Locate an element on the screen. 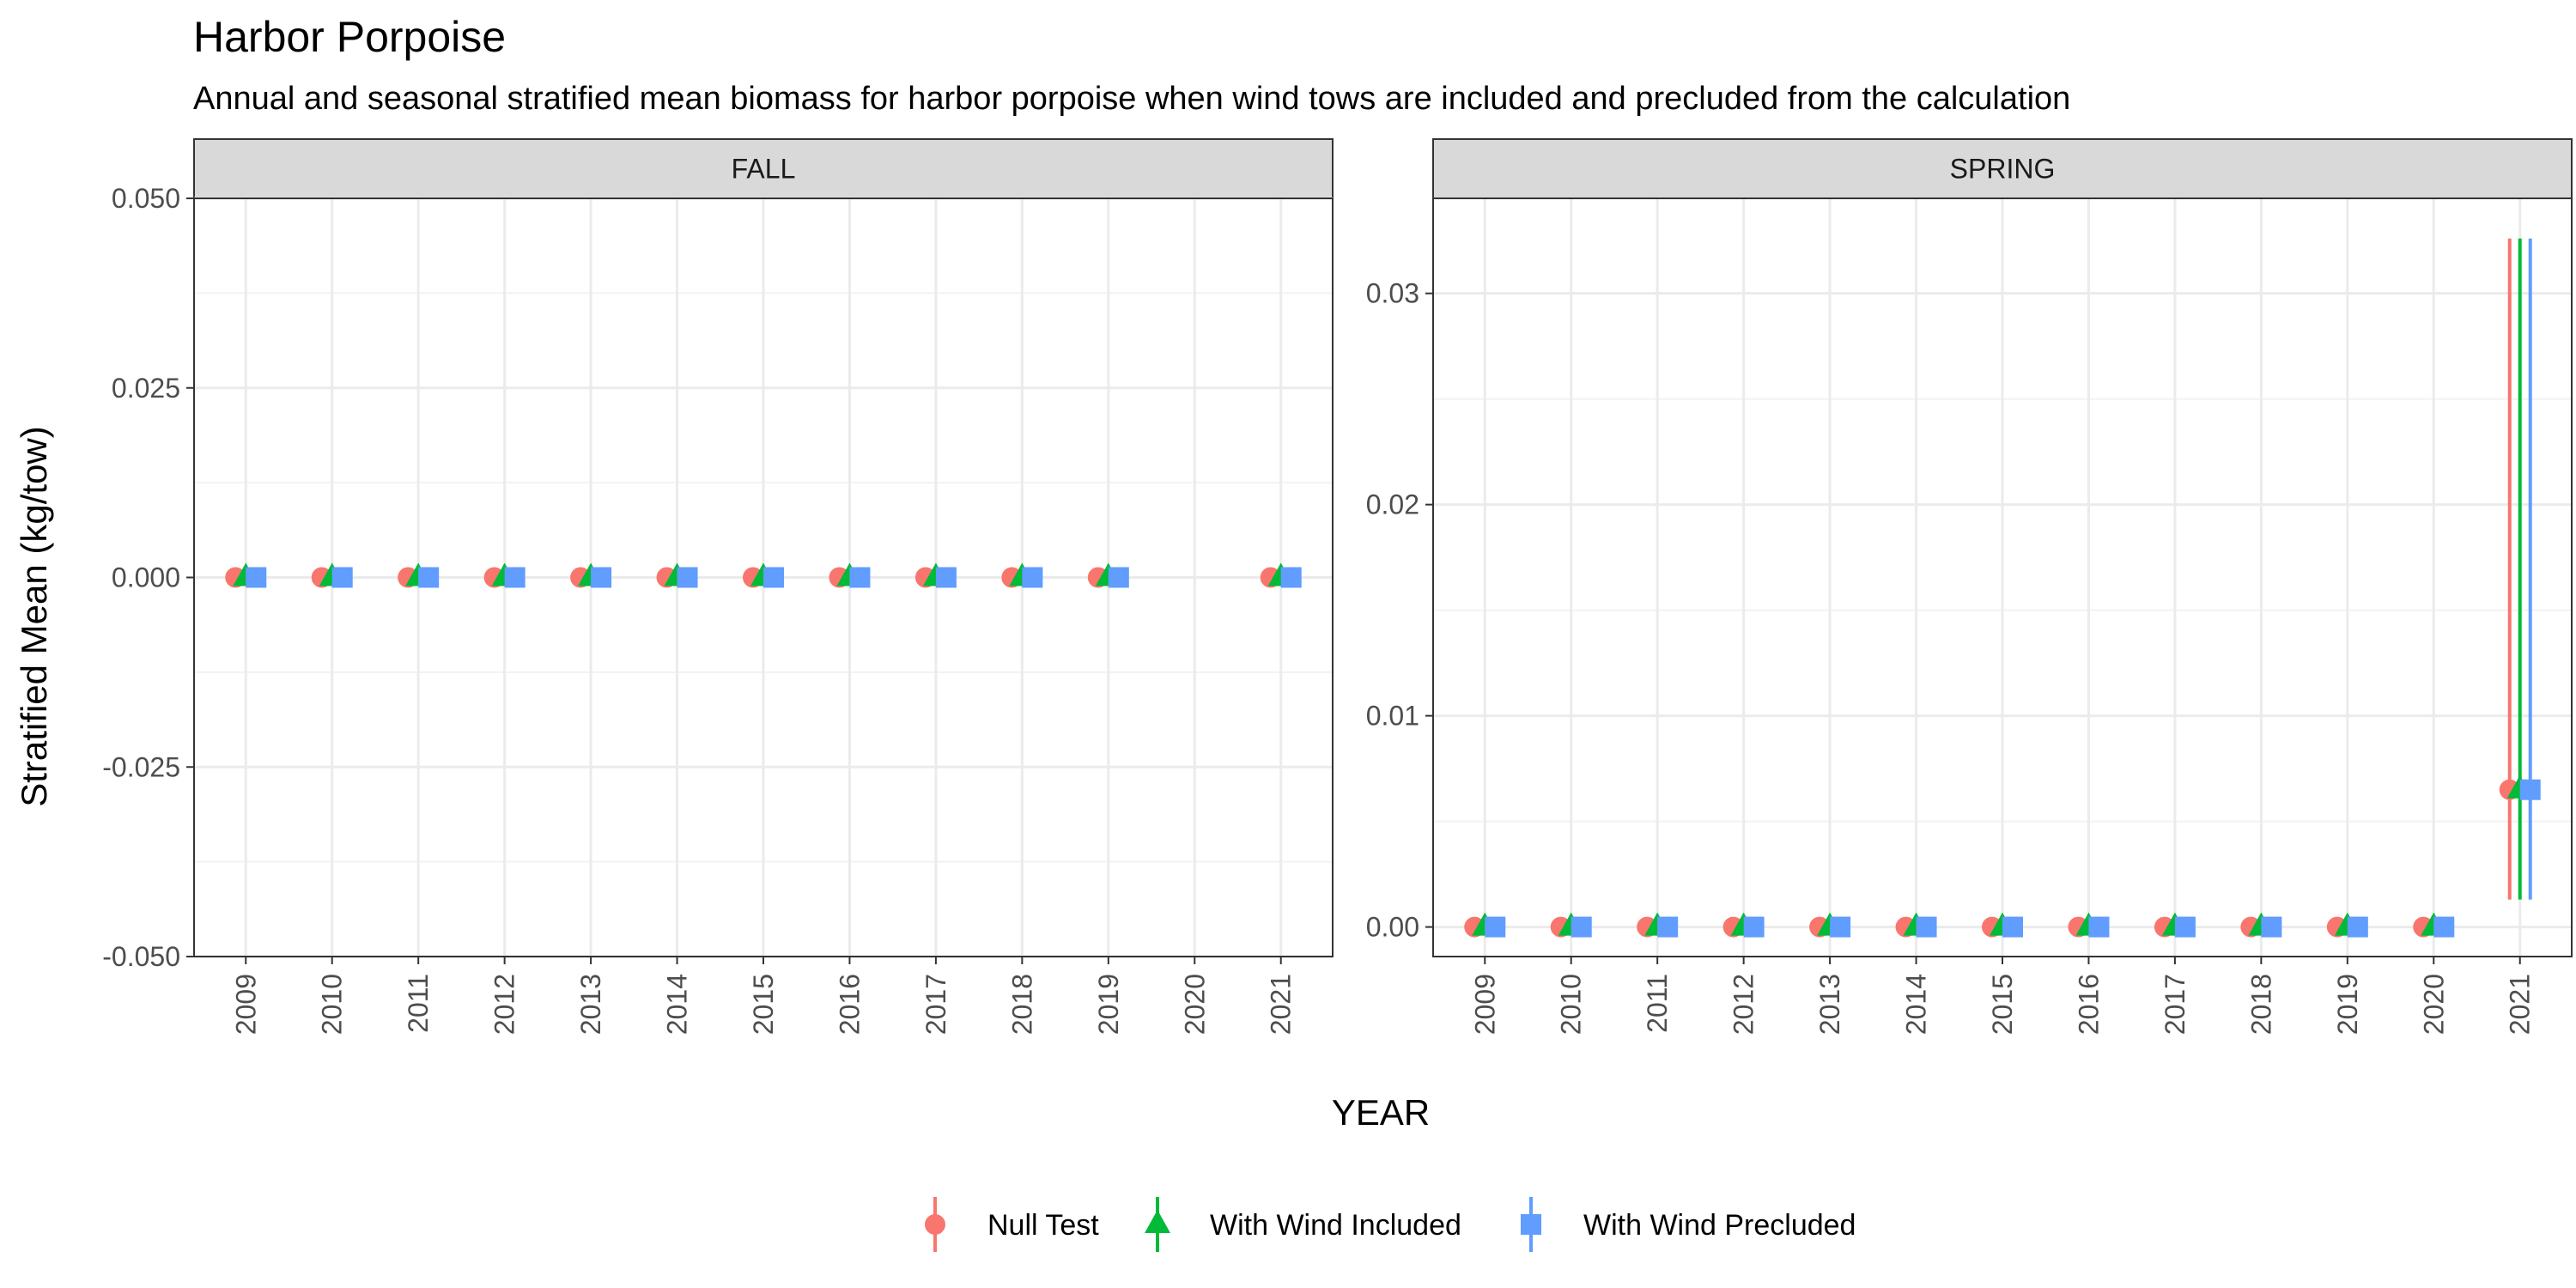  y-tick-label: -0.025 is located at coordinates (141, 766).